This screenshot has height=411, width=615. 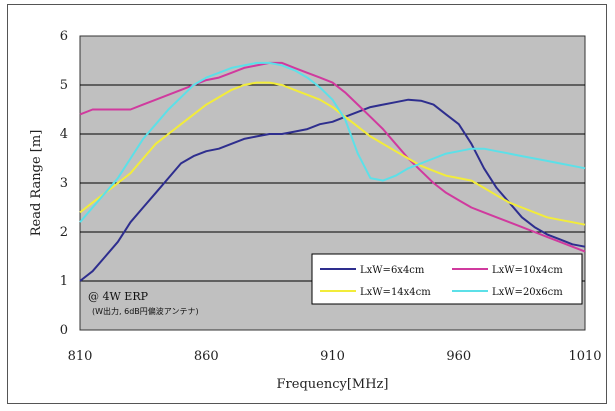 I want to click on legend-label: LxW=10x4cm, so click(x=527, y=270).